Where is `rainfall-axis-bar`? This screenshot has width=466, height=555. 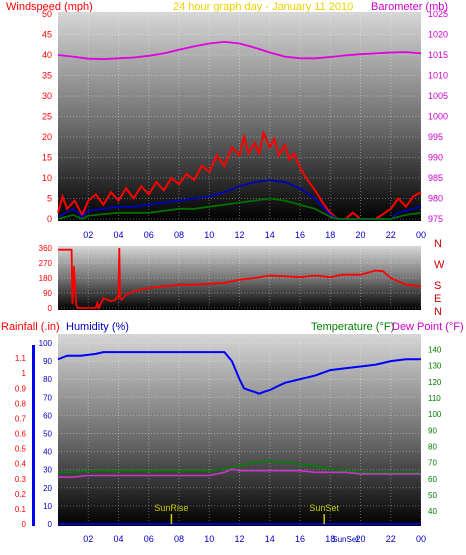
rainfall-axis-bar is located at coordinates (33, 435).